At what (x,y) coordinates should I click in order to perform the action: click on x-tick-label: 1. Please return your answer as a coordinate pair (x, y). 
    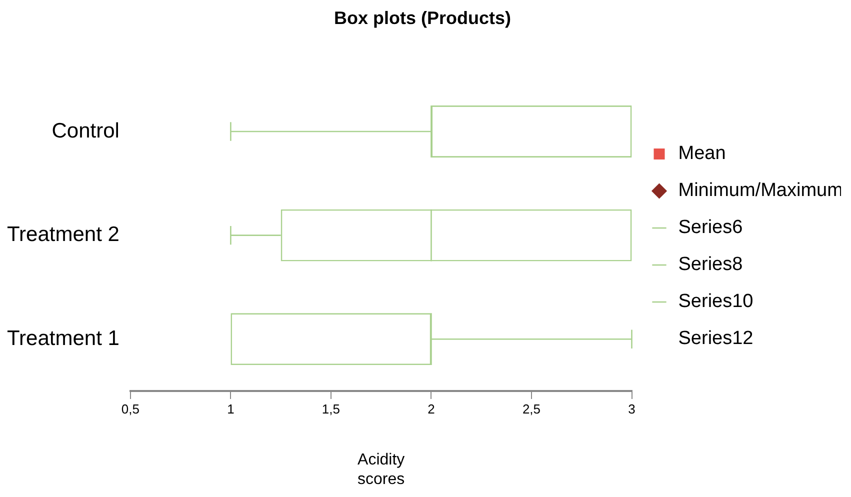
    Looking at the image, I should click on (230, 408).